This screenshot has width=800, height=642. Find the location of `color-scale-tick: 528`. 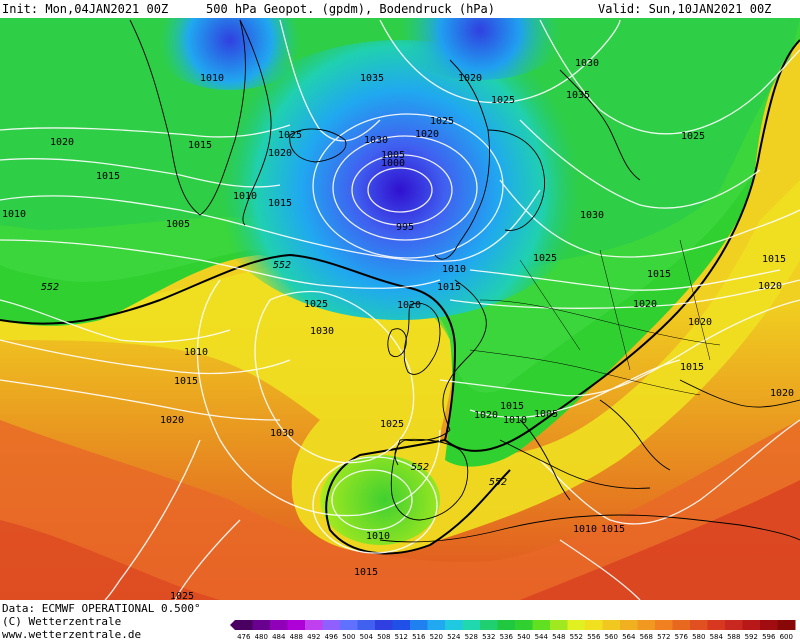

color-scale-tick: 528 is located at coordinates (471, 637).